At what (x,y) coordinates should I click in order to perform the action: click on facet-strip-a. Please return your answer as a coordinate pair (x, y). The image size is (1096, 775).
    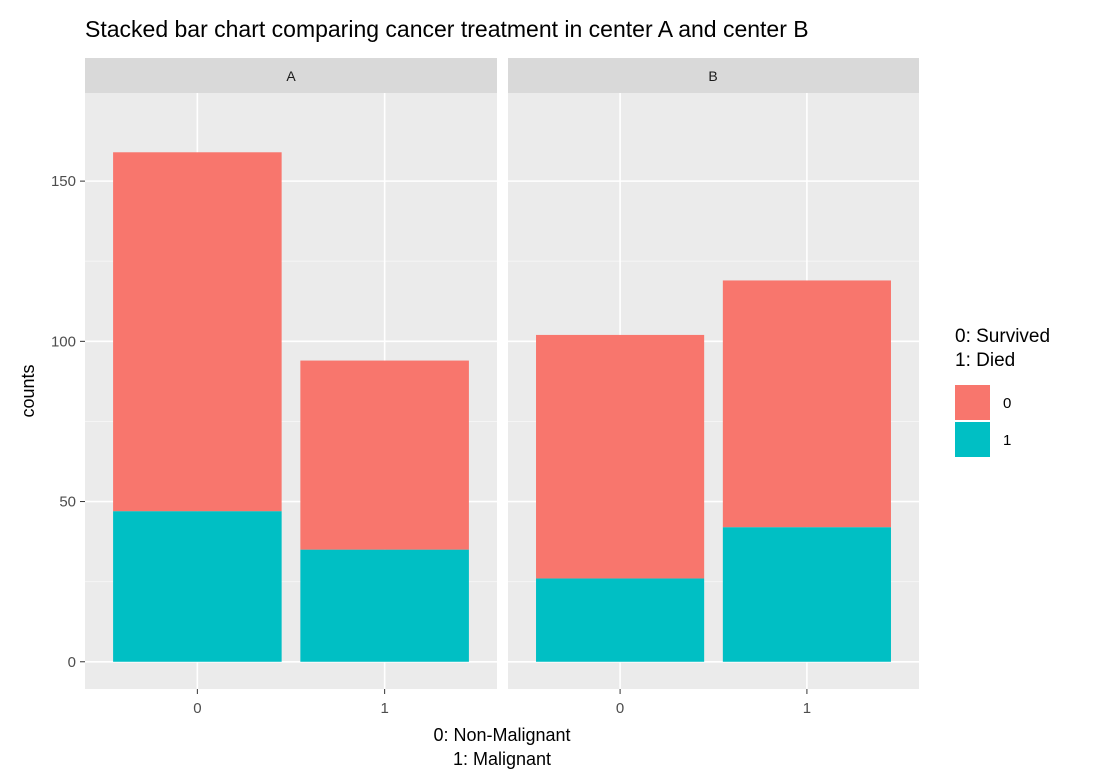
    Looking at the image, I should click on (291, 75).